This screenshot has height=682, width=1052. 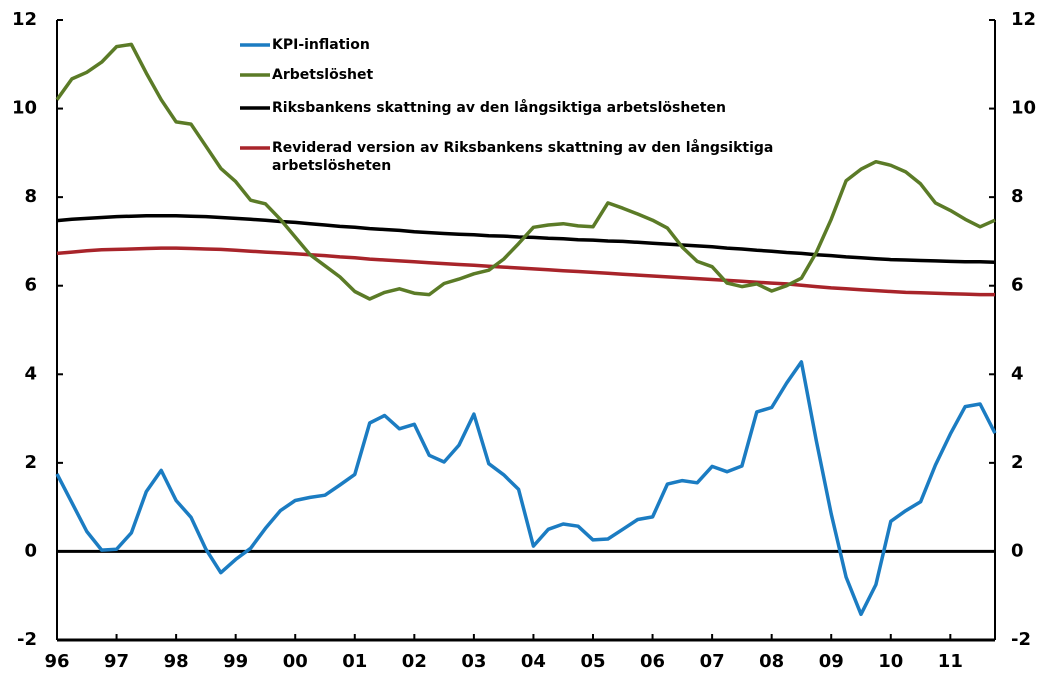 I want to click on y-tick-label: -2, so click(x=27, y=639).